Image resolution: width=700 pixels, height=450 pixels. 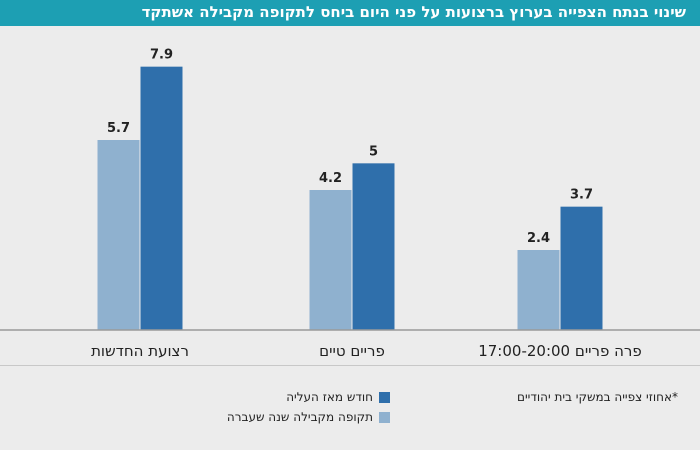 What do you see at coordinates (373, 151) in the screenshot?
I see `data-label-current-1: 5` at bounding box center [373, 151].